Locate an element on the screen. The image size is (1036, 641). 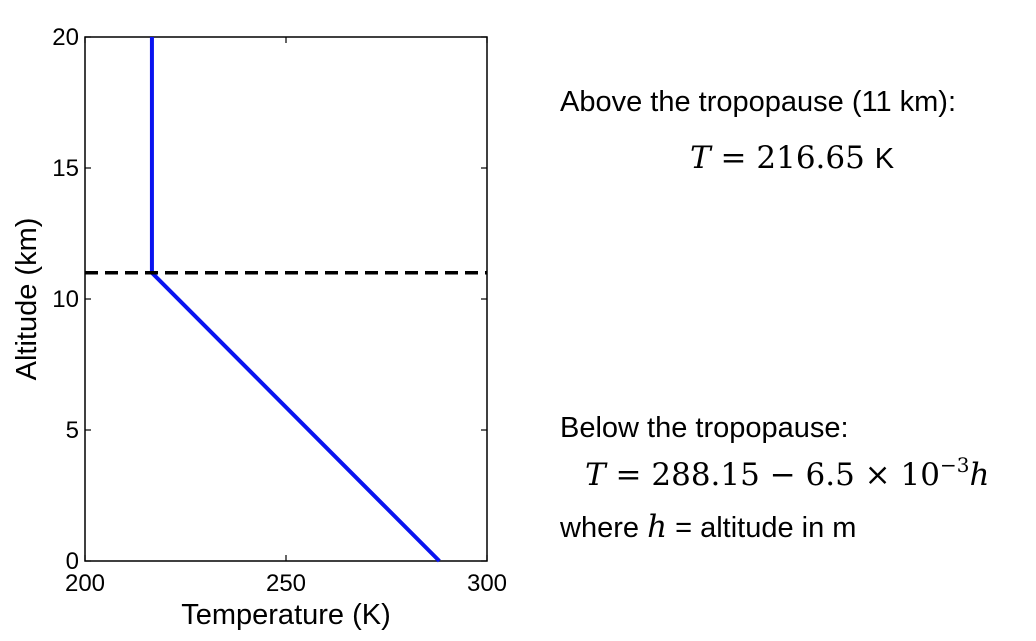
below-tropopause-equation: T = 288.15 − 6.5 × 10−3h is located at coordinates (787, 474).